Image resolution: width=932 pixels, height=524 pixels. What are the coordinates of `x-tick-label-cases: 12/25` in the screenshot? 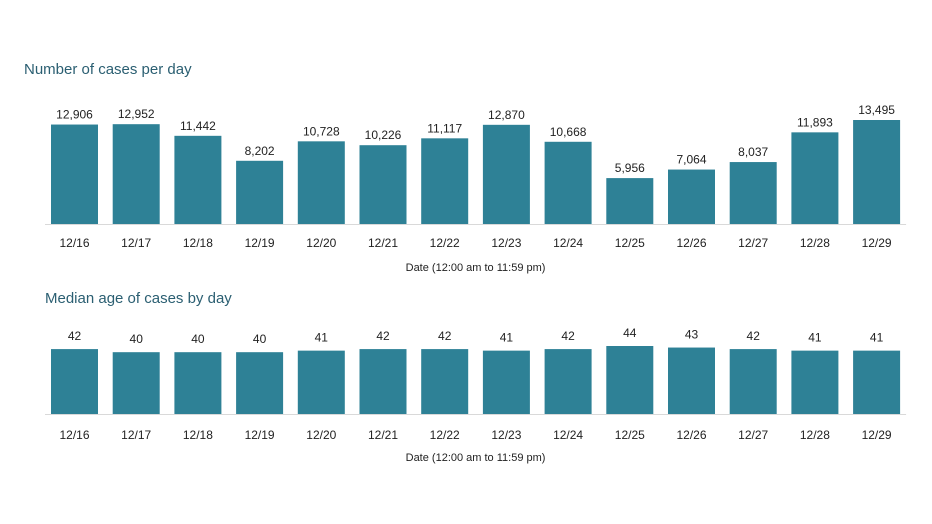 It's located at (630, 243).